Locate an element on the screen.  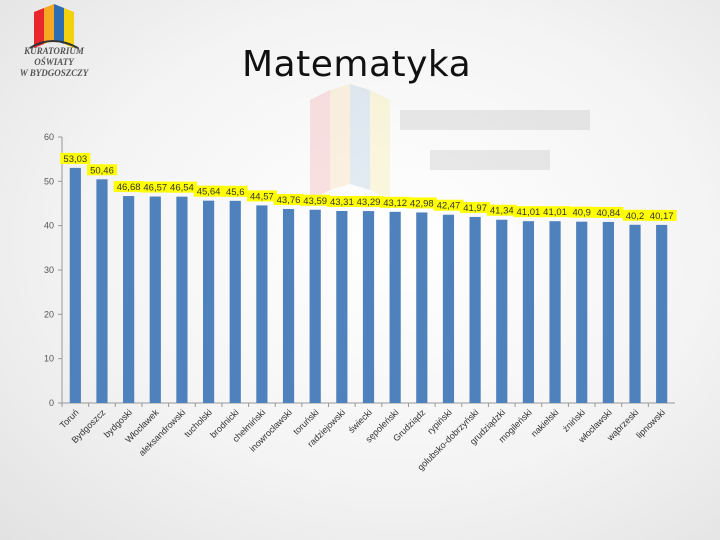
y-tick-label: 10 is located at coordinates (49, 359).